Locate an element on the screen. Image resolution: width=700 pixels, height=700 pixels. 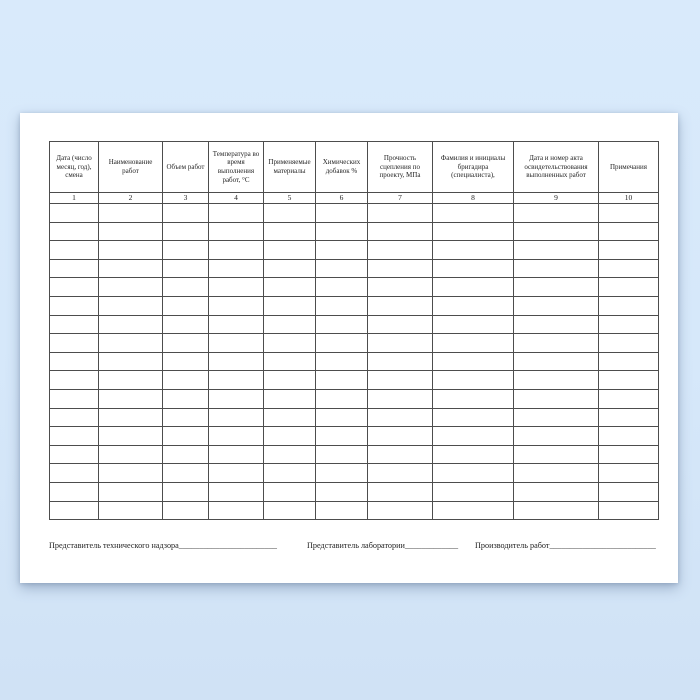
column-number: 2 is located at coordinates (130, 198).